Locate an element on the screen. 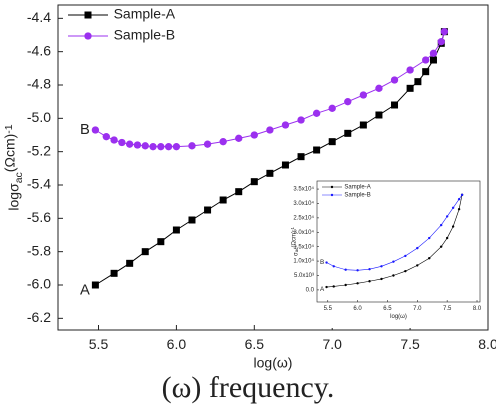  y-tick-label: 0.0 is located at coordinates (310, 290).